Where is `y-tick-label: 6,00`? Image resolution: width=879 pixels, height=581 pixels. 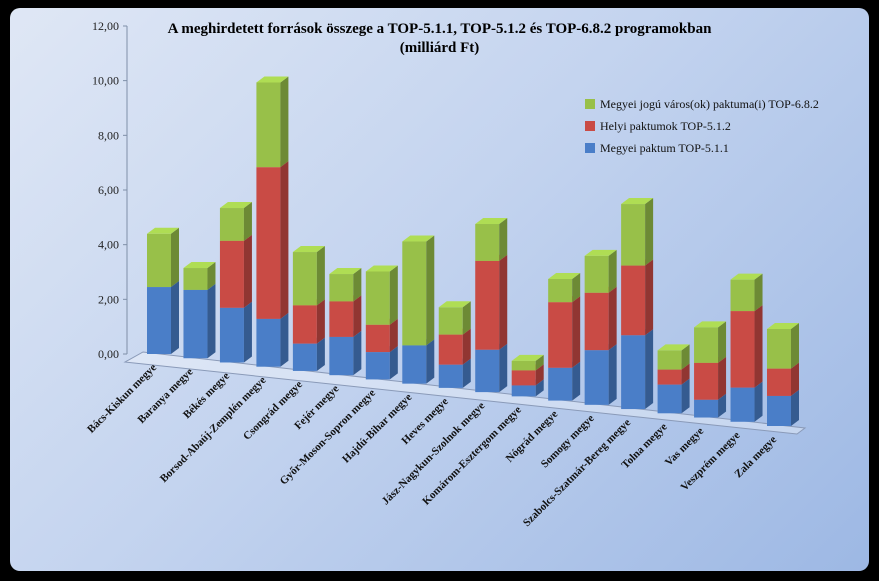
y-tick-label: 6,00 is located at coordinates (108, 190).